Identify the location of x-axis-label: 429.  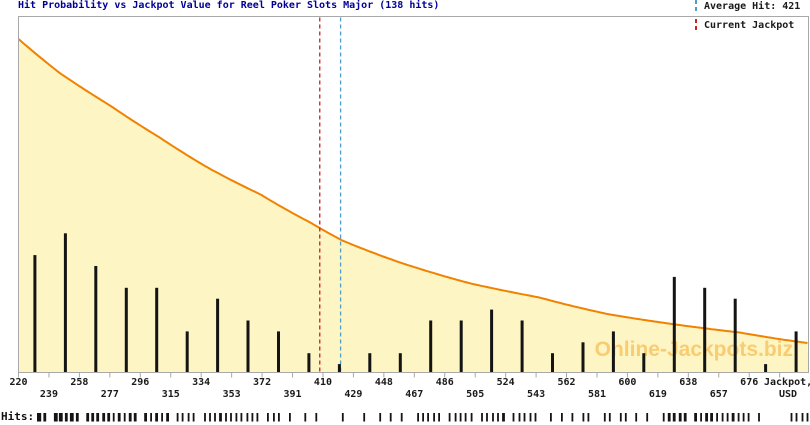
(353, 394).